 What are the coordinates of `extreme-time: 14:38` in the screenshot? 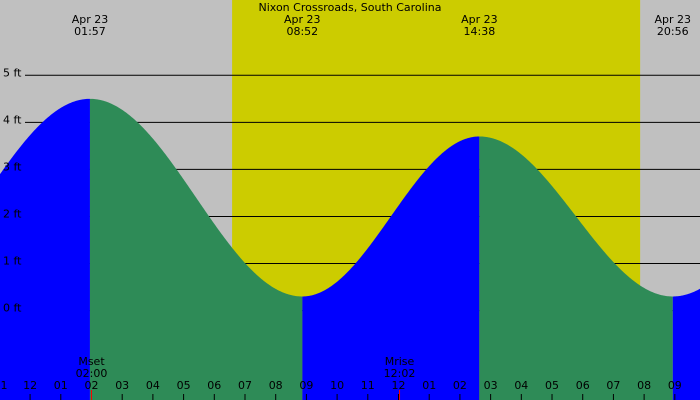 It's located at (480, 31).